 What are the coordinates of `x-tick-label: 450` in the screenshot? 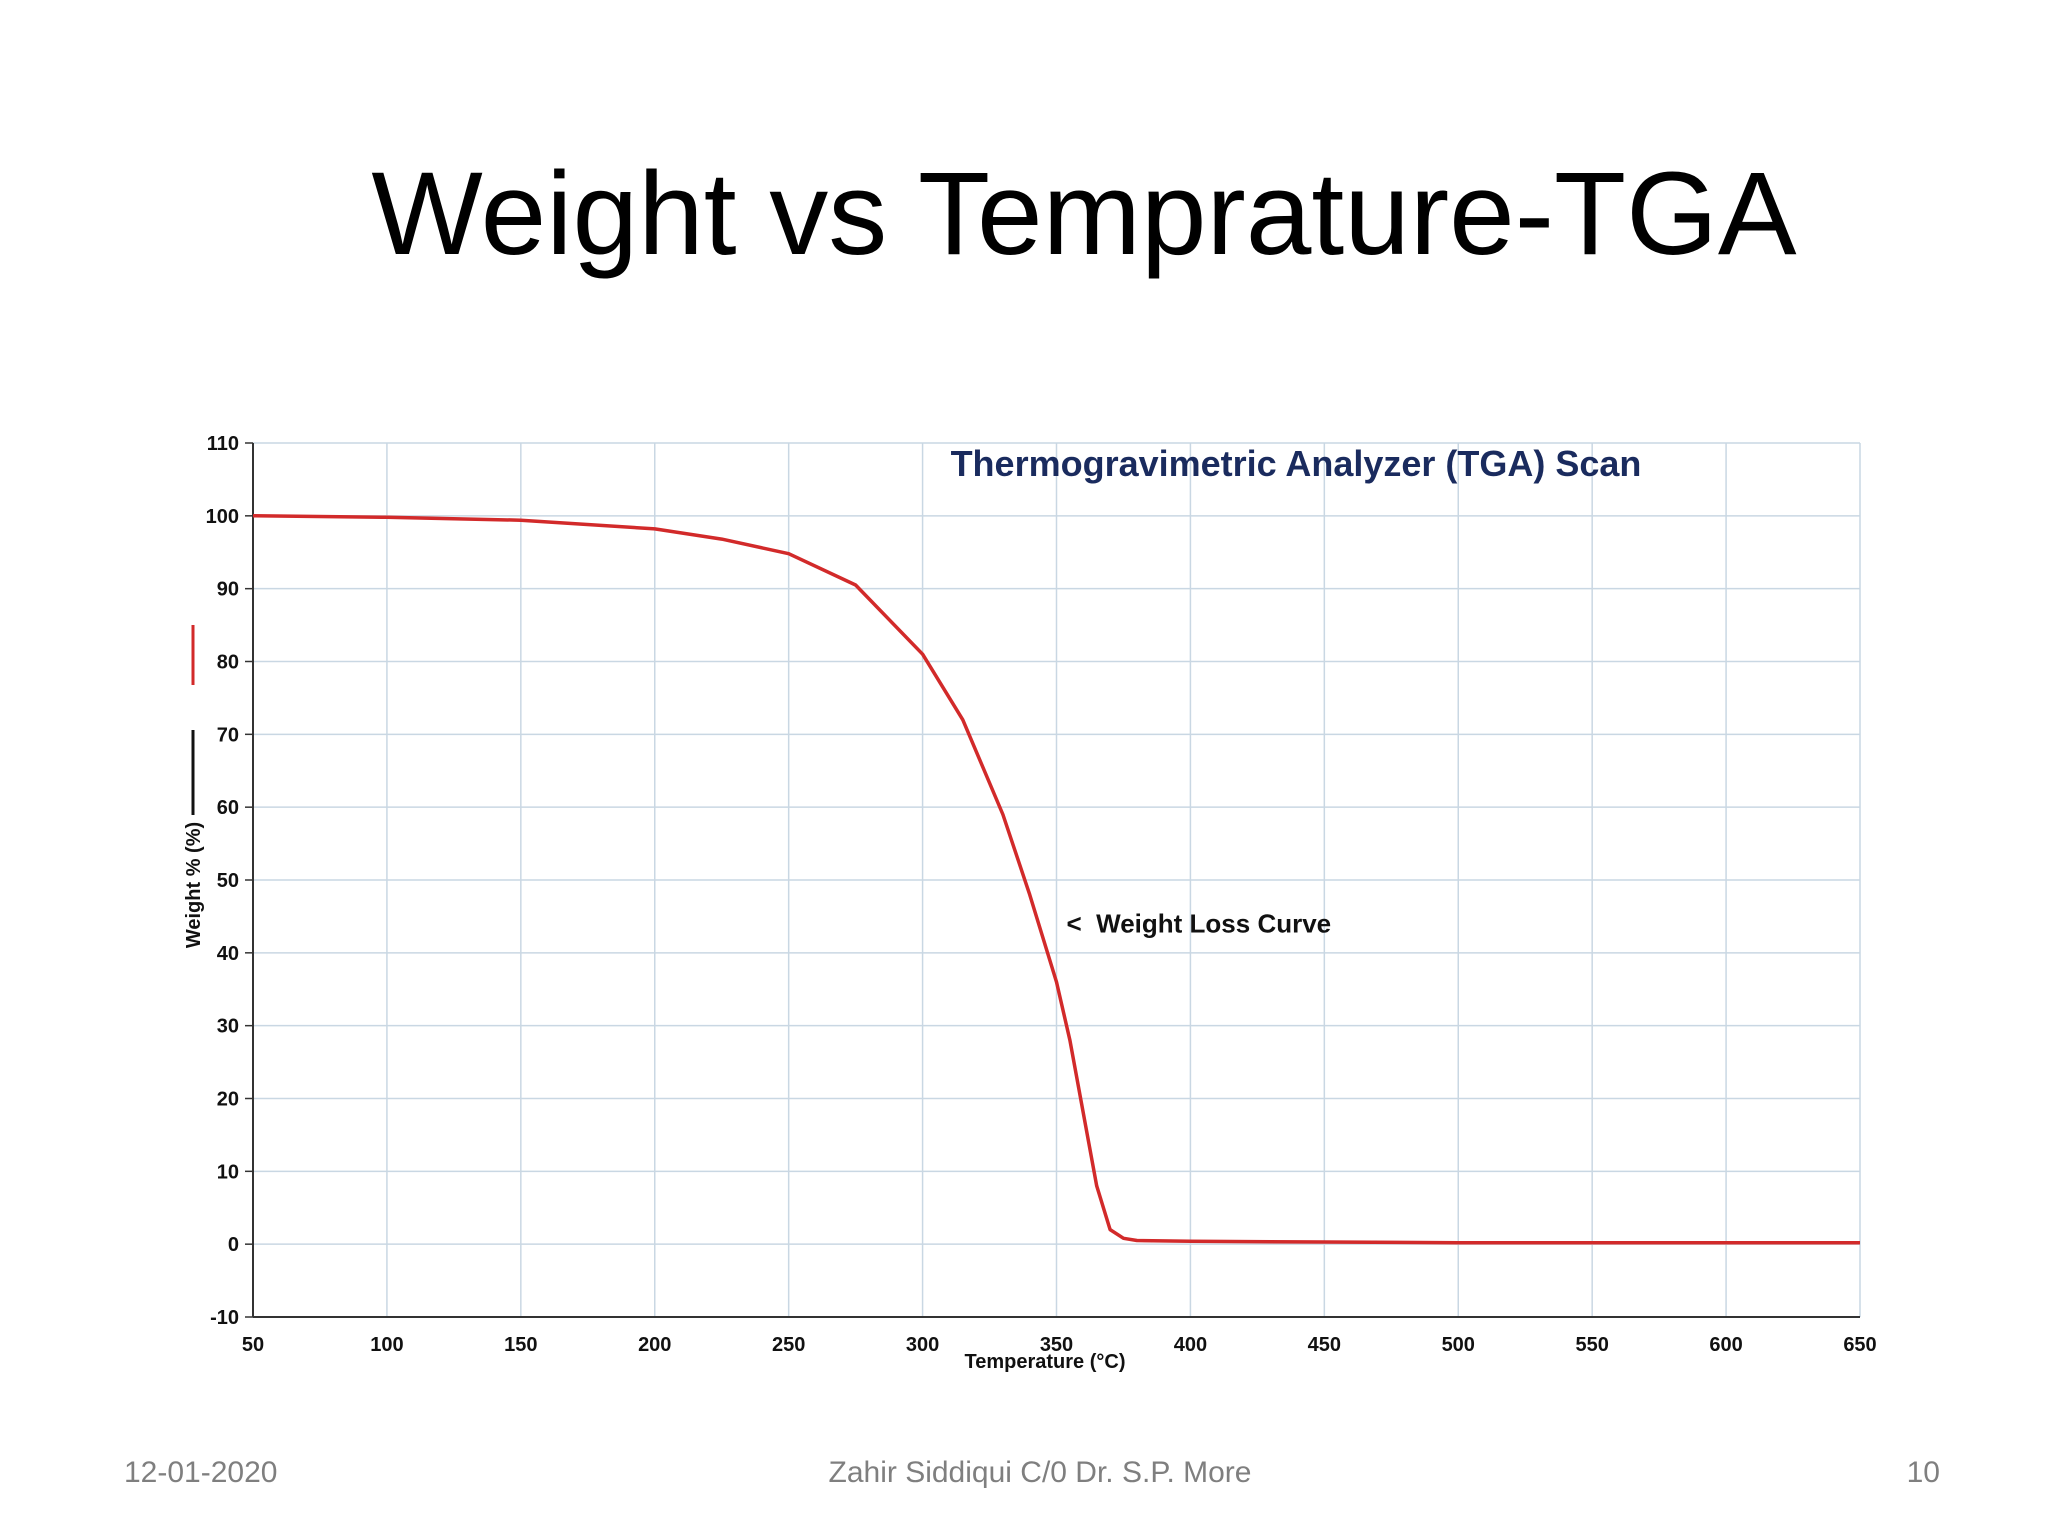 It's located at (1324, 1345).